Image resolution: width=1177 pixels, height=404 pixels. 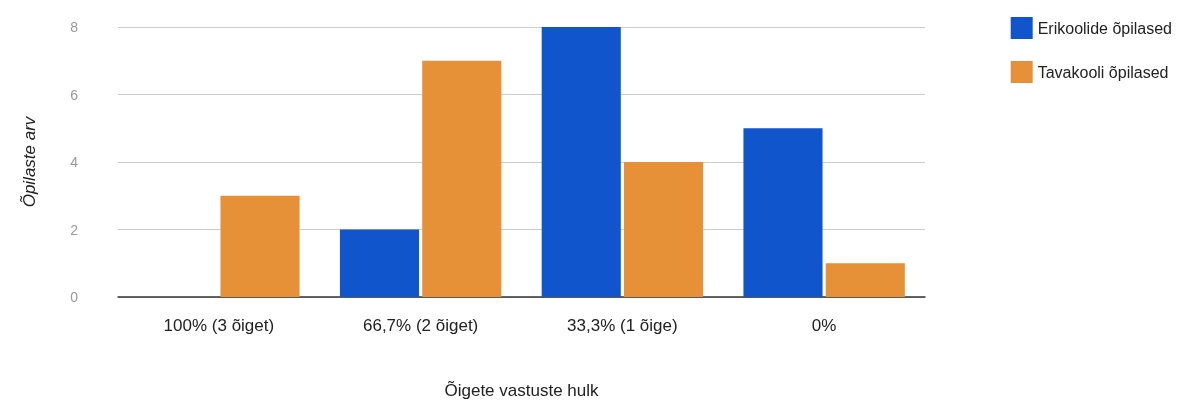 I want to click on y-tick-label: 8, so click(x=74, y=27).